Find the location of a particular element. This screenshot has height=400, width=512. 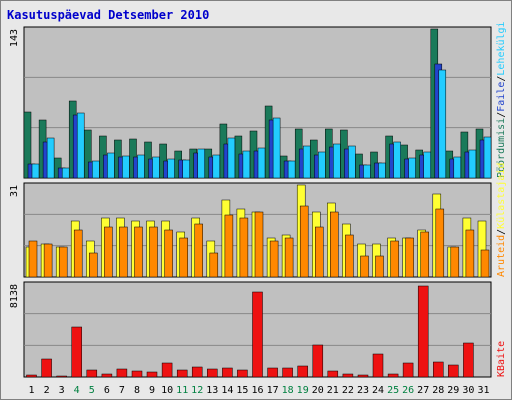

x-tick-label: 25 is located at coordinates (393, 390).